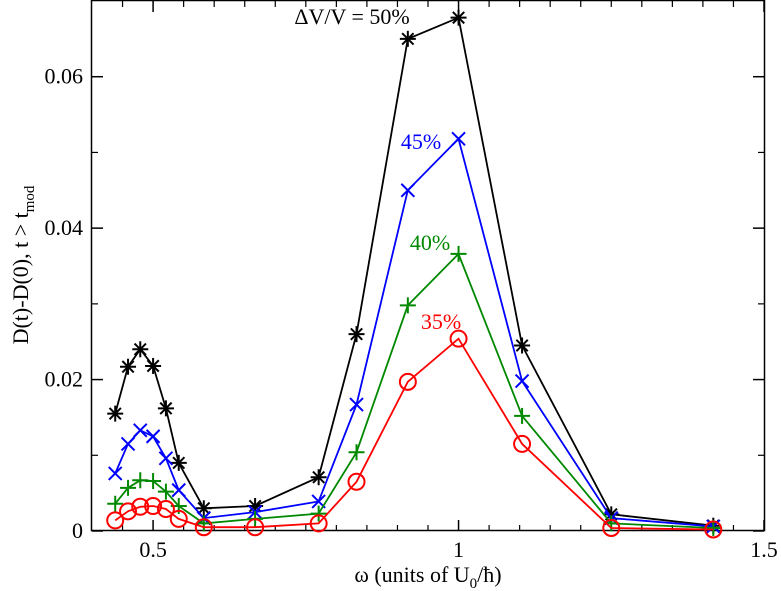  I want to click on y-tick-label: 0, so click(77, 530).